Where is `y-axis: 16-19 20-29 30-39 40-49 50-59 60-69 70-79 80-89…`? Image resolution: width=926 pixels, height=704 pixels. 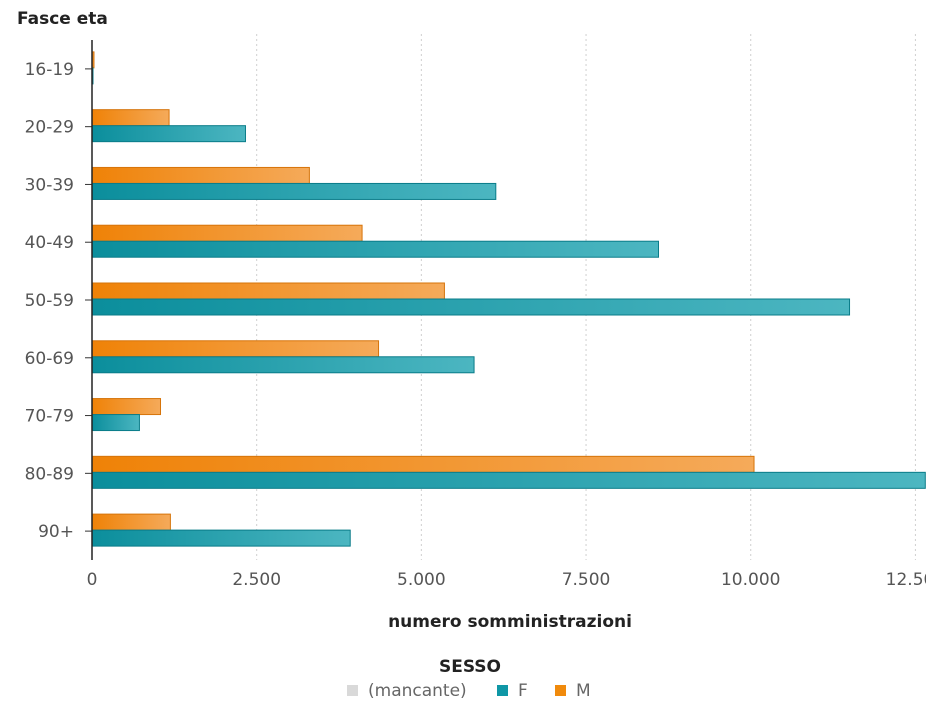 y-axis: 16-19 20-29 30-39 40-49 50-59 60-69 70-79 80-89… is located at coordinates (59, 300).